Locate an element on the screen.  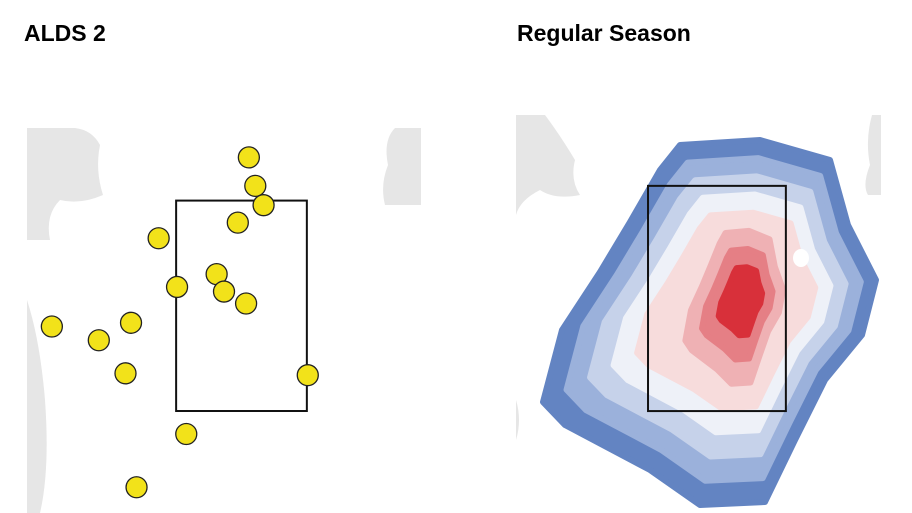
density-hole is located at coordinates (801, 258).